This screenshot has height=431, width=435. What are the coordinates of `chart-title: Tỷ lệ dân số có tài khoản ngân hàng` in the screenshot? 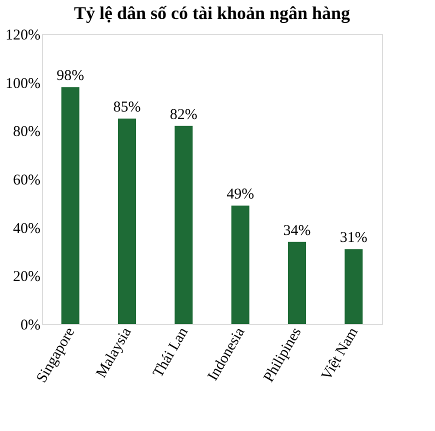 It's located at (212, 13).